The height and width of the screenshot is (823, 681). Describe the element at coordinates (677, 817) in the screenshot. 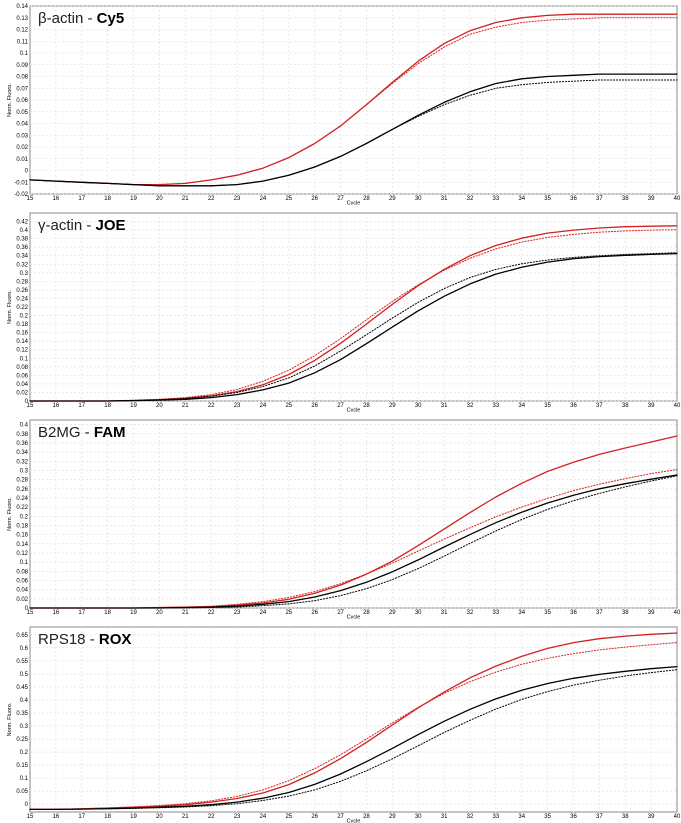

I see `x-tick-label: 40` at that location.